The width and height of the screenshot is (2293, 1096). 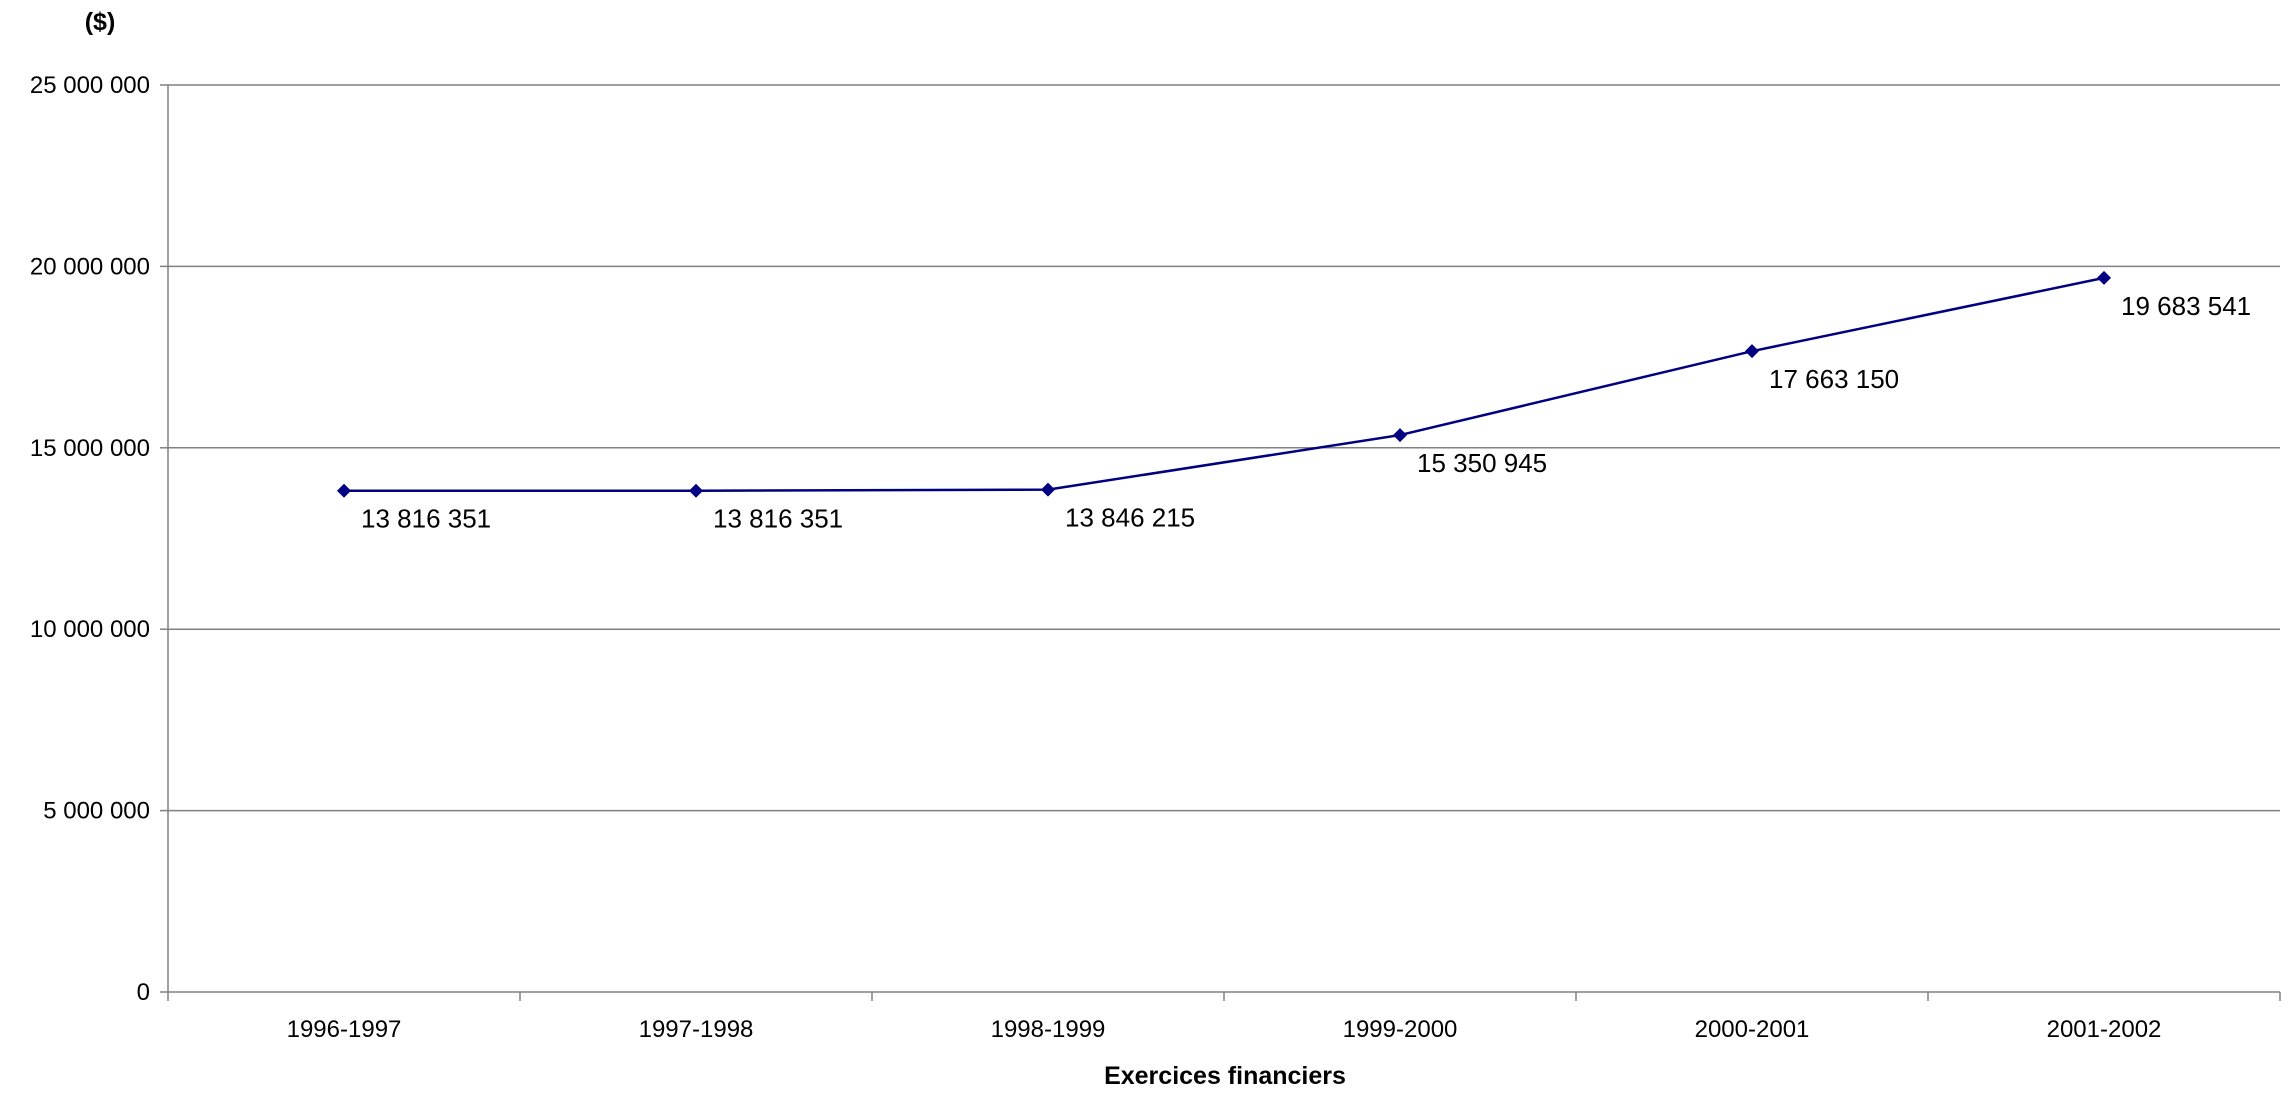 I want to click on x-tick-label: 2001-2002, so click(x=2104, y=1029).